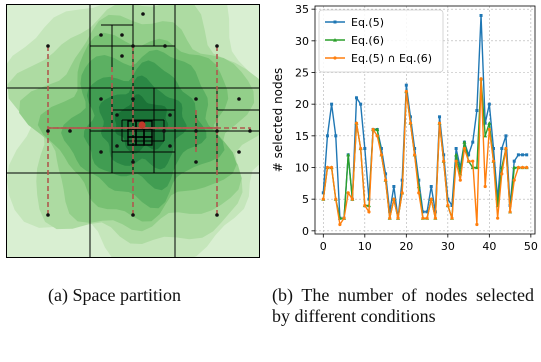  I want to click on y-tick-label: 20, so click(302, 104).